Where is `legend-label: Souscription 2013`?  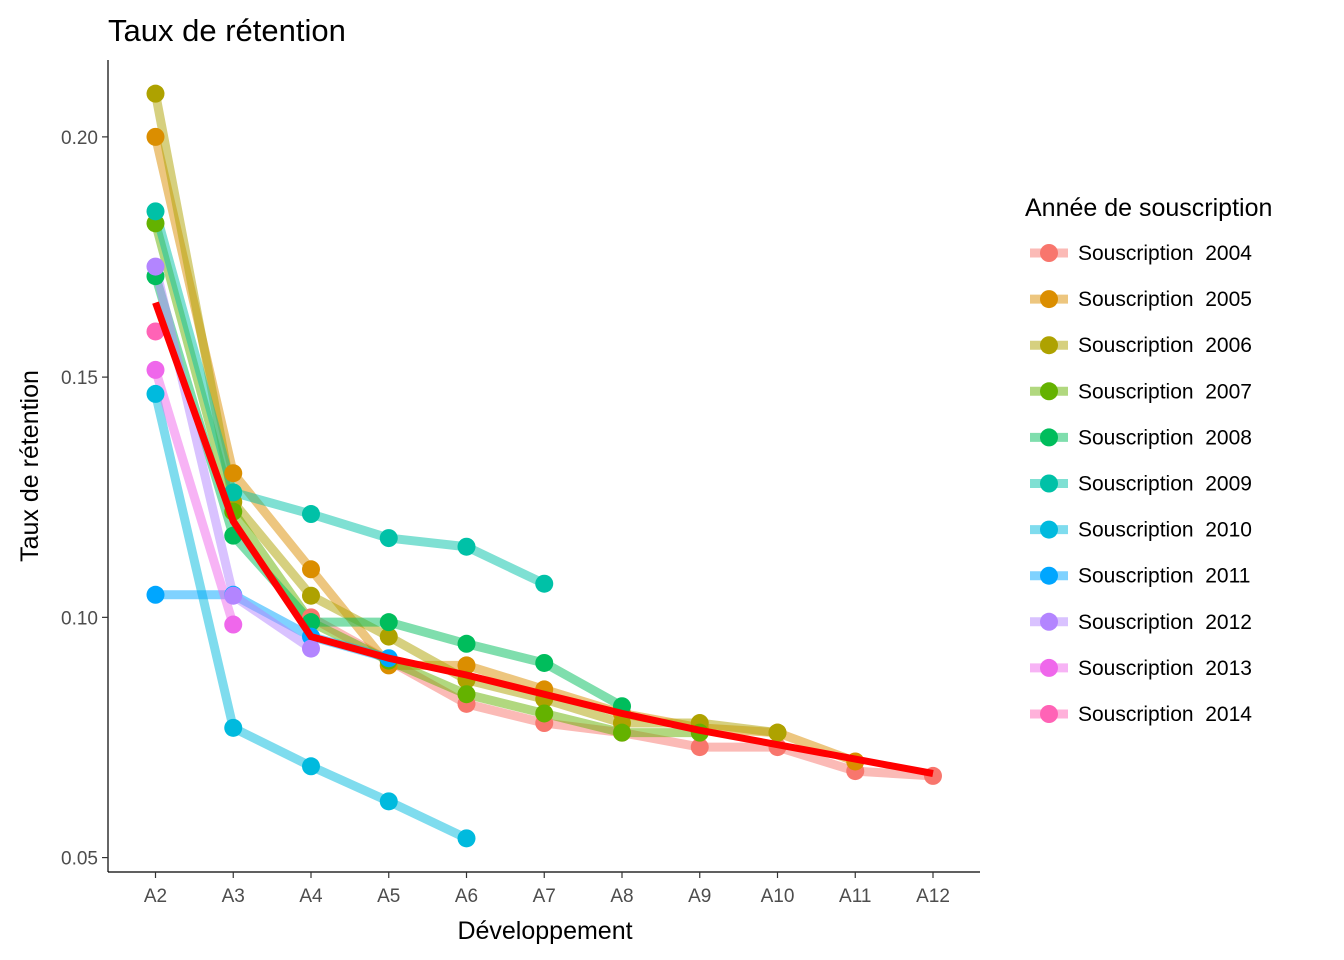 legend-label: Souscription 2013 is located at coordinates (1165, 668).